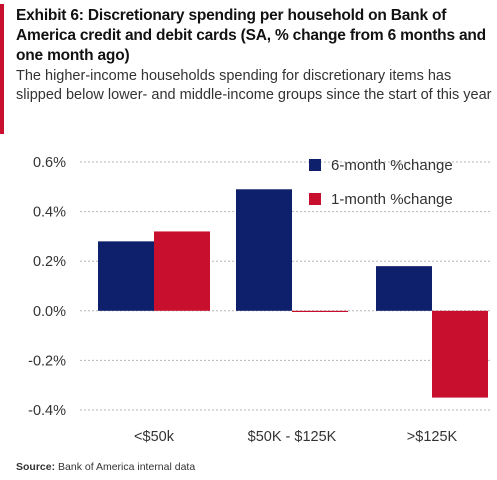 The width and height of the screenshot is (497, 480). What do you see at coordinates (49, 262) in the screenshot?
I see `y-tick-label: 0.2%` at bounding box center [49, 262].